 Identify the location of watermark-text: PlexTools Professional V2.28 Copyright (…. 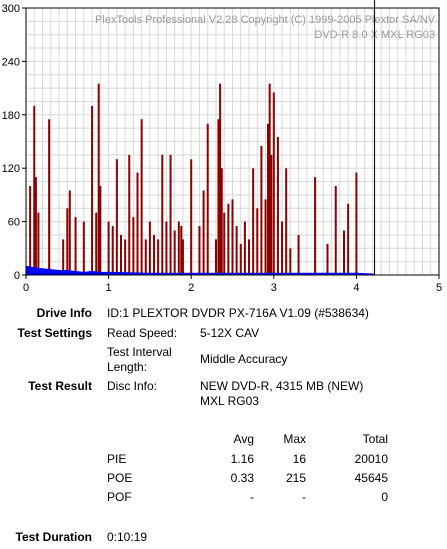
(265, 20).